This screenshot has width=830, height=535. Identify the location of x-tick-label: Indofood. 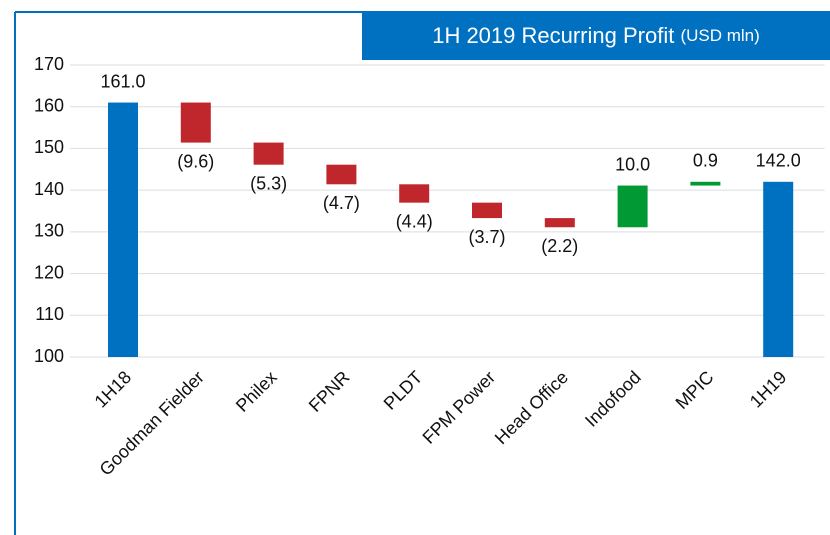
(613, 399).